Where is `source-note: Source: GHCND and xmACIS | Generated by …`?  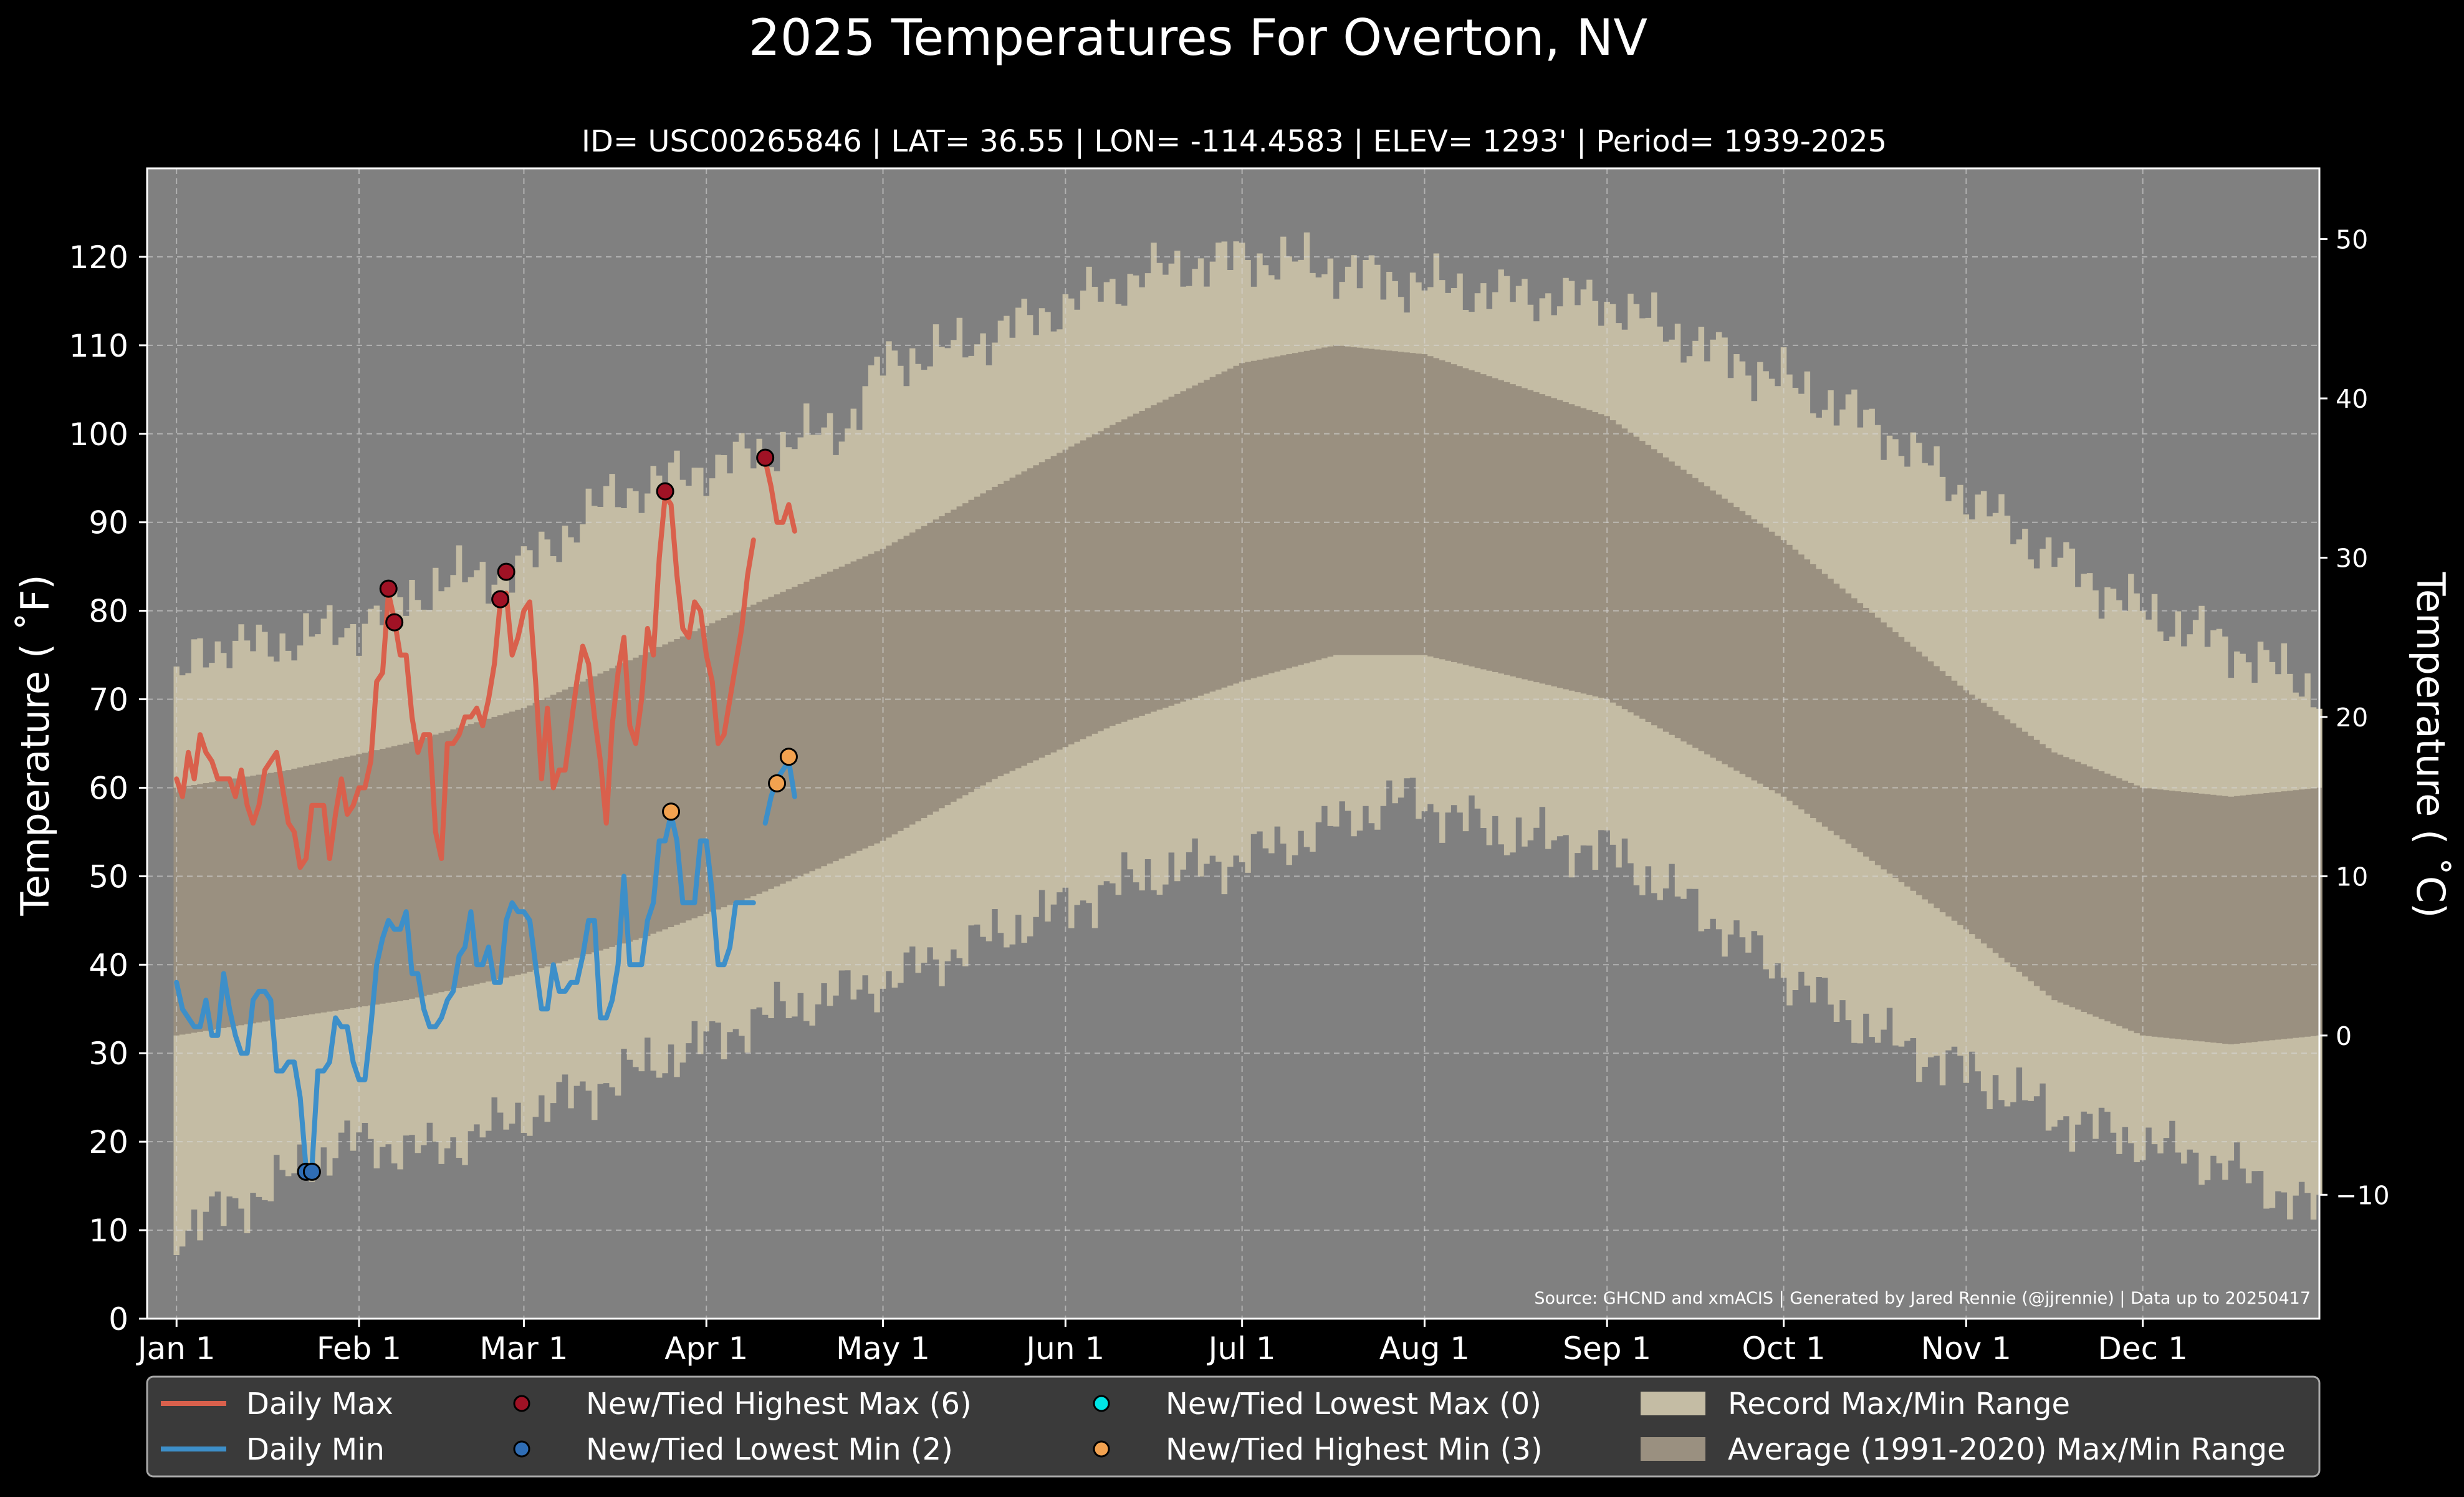 source-note: Source: GHCND and xmACIS | Generated by … is located at coordinates (1922, 1298).